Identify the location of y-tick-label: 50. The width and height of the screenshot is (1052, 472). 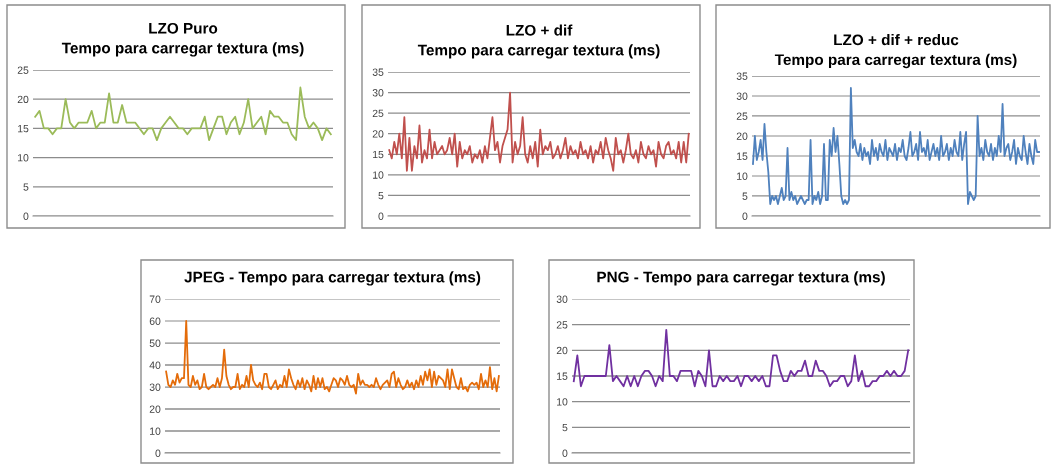
(155, 343).